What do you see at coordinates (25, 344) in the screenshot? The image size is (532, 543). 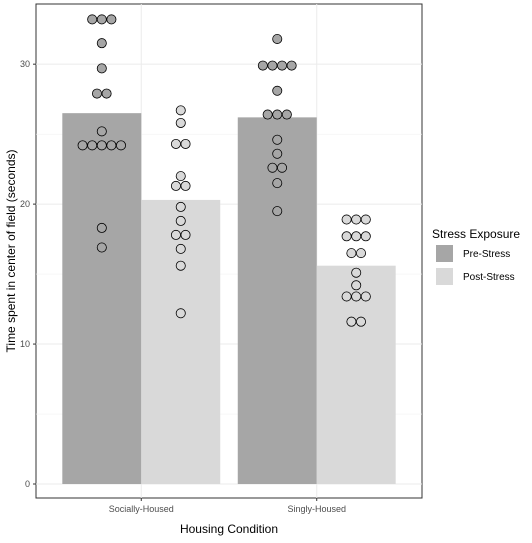 I see `y-tick-label: 10` at bounding box center [25, 344].